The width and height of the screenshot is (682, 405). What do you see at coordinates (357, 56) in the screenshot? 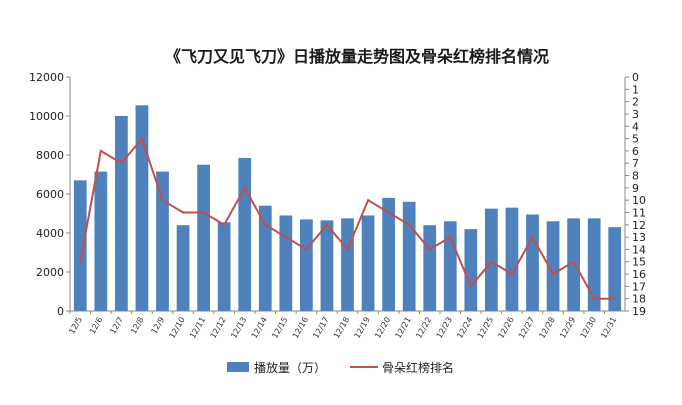
I see `chart-title: 《飞刀又见飞刀》日播放量走势图及骨朵红榜排名情况` at bounding box center [357, 56].